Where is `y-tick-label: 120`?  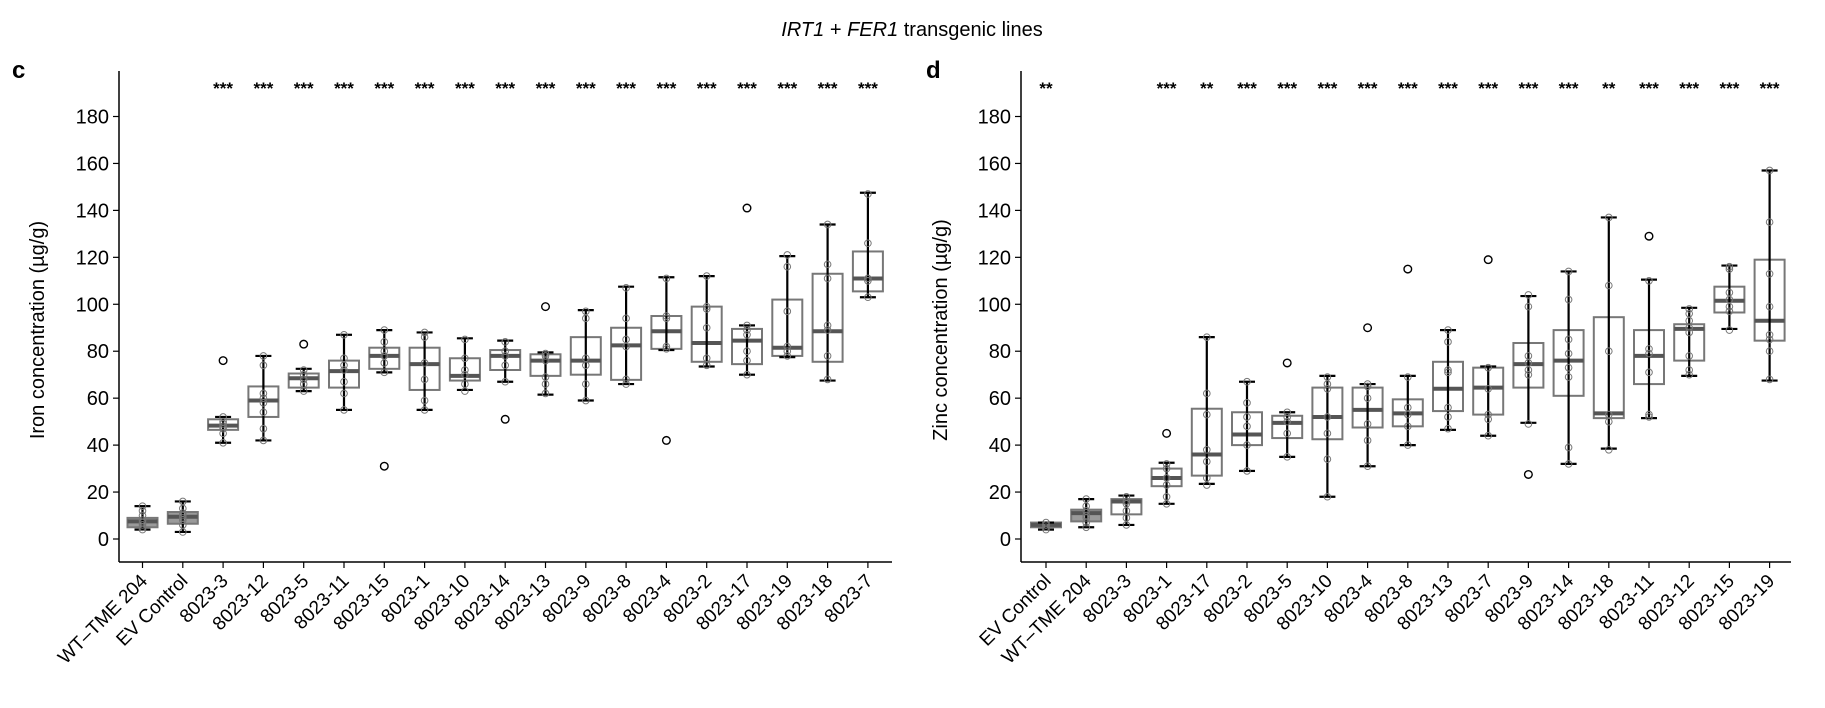 y-tick-label: 120 is located at coordinates (92, 258).